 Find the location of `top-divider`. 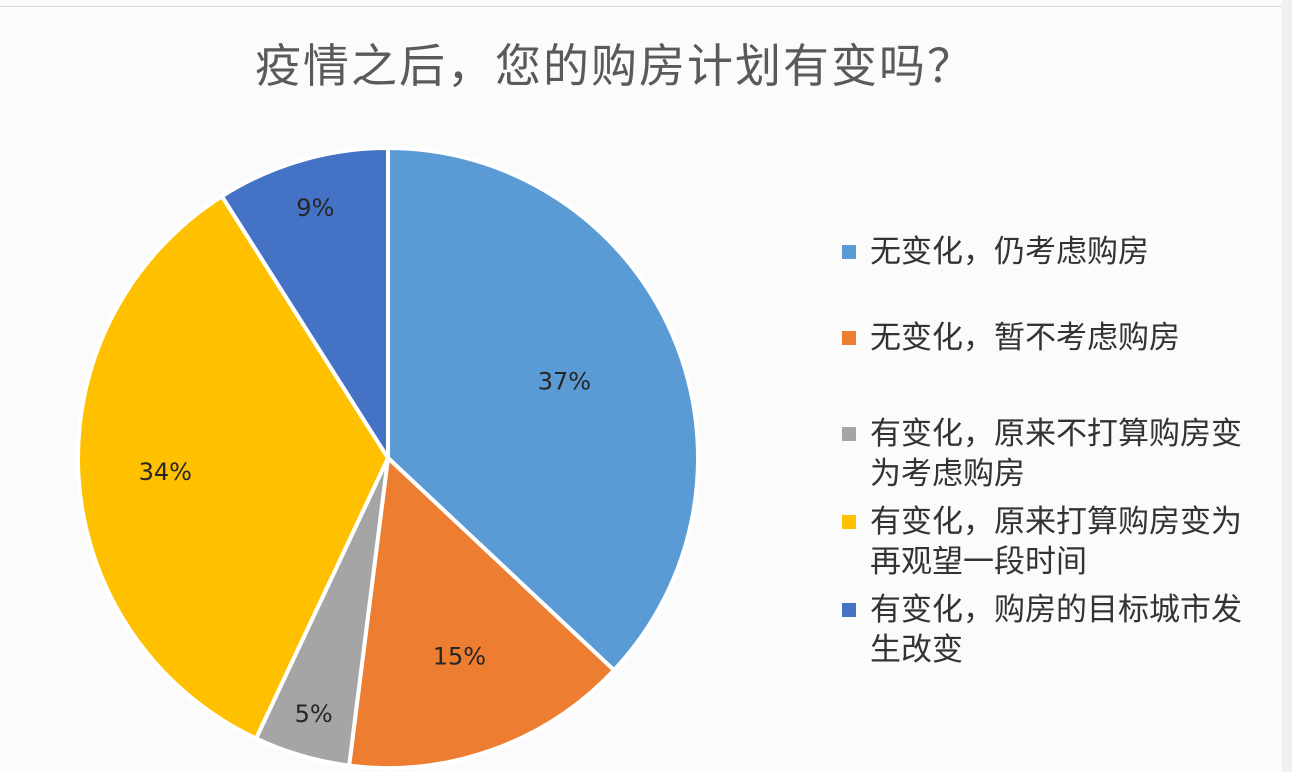

top-divider is located at coordinates (646, 6).